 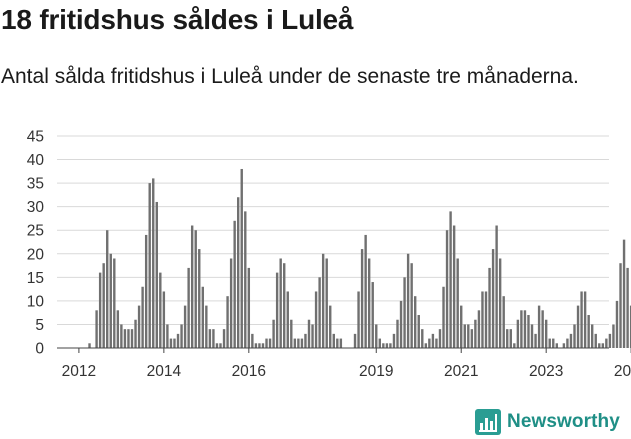 What do you see at coordinates (35, 231) in the screenshot?
I see `y-tick-label: 25` at bounding box center [35, 231].